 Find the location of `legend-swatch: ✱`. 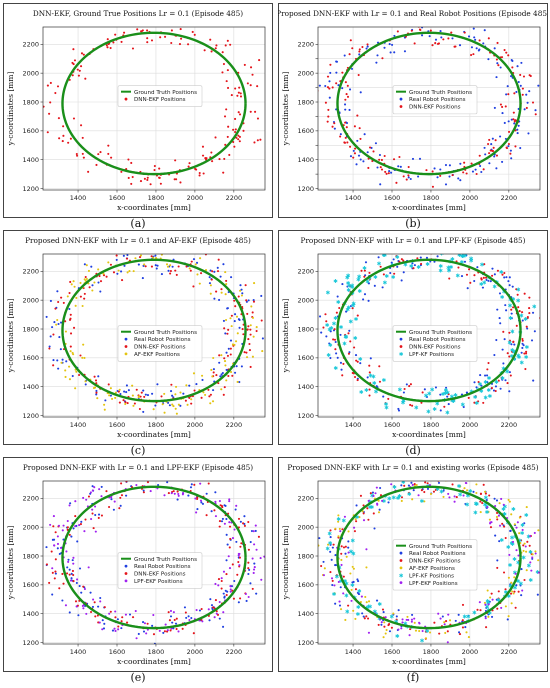

legend-swatch: ✱ is located at coordinates (401, 354).